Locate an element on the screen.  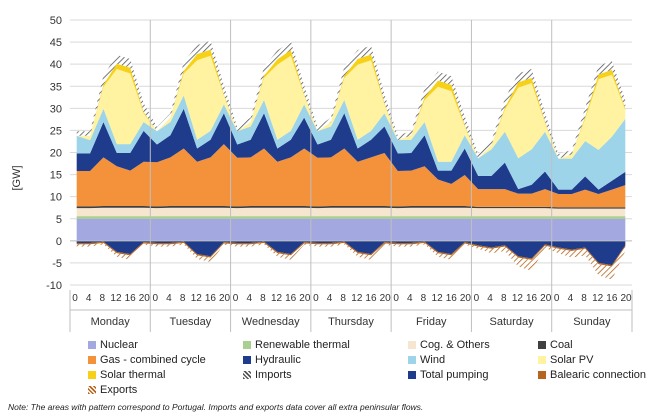
y-tick-label: 10 is located at coordinates (56, 198).